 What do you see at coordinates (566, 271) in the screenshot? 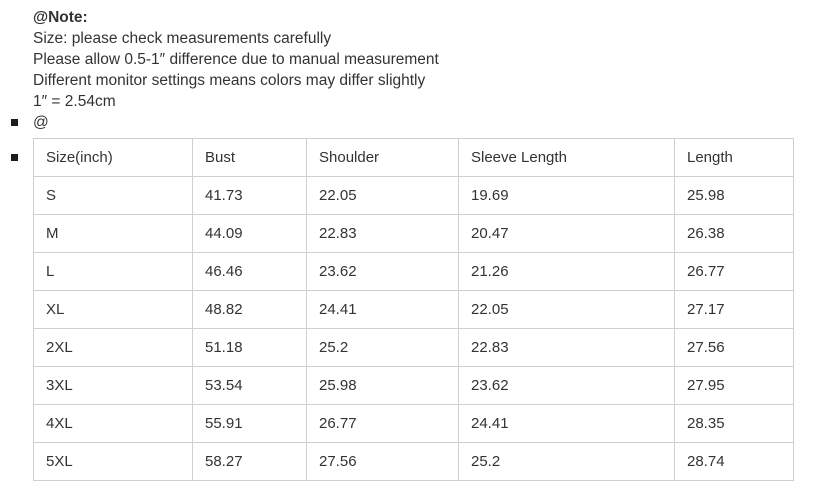
I see `table-cell: 21.26` at bounding box center [566, 271].